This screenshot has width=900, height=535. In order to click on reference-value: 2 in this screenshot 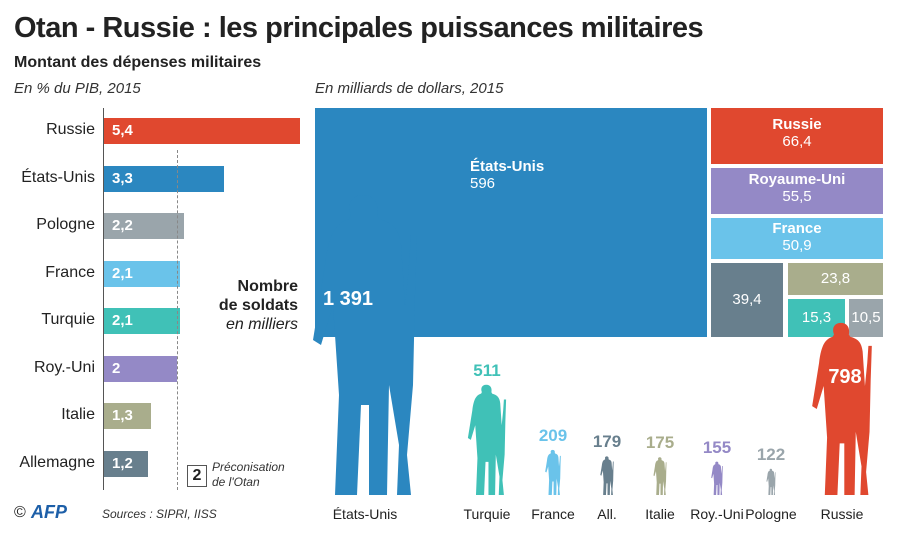, I will do `click(197, 476)`.